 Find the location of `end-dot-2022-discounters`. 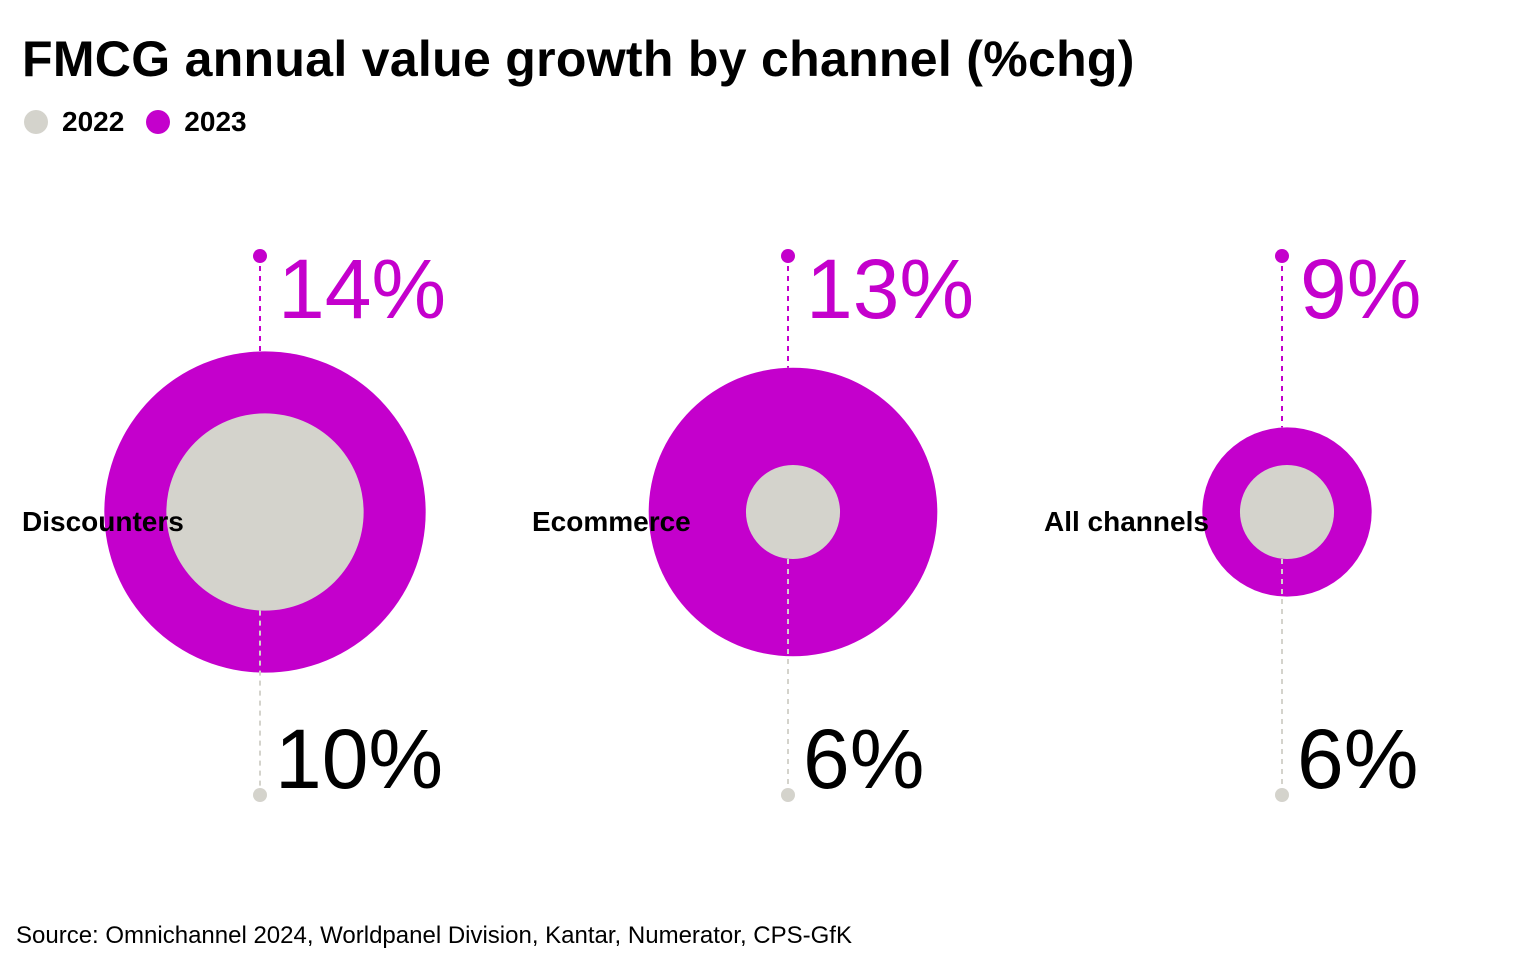

end-dot-2022-discounters is located at coordinates (260, 795).